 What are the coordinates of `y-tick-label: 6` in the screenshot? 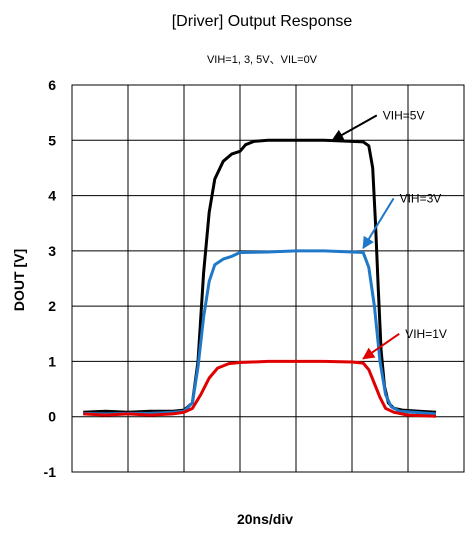 It's located at (52, 85).